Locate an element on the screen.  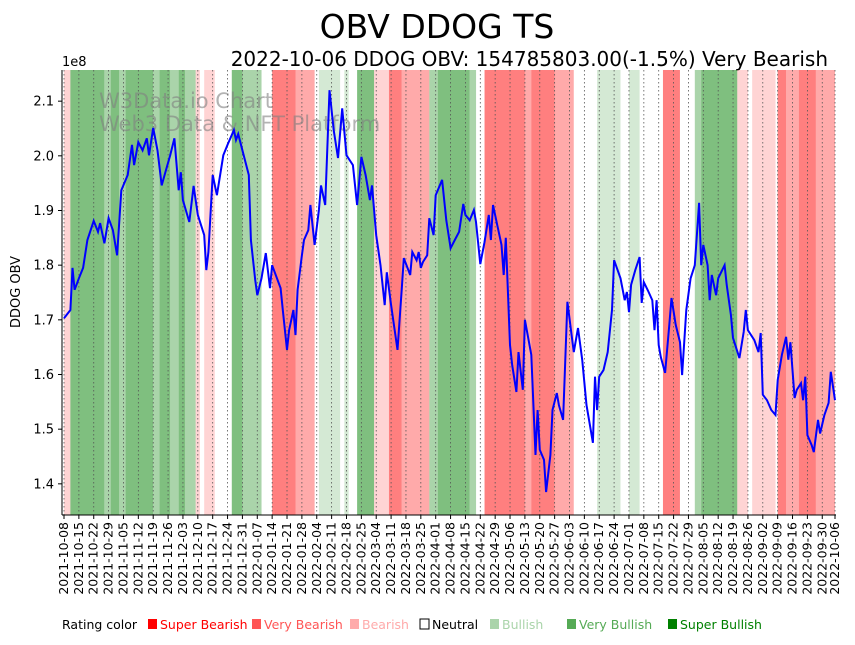
x-tick-label: 2022-07-29 is located at coordinates (687, 558).